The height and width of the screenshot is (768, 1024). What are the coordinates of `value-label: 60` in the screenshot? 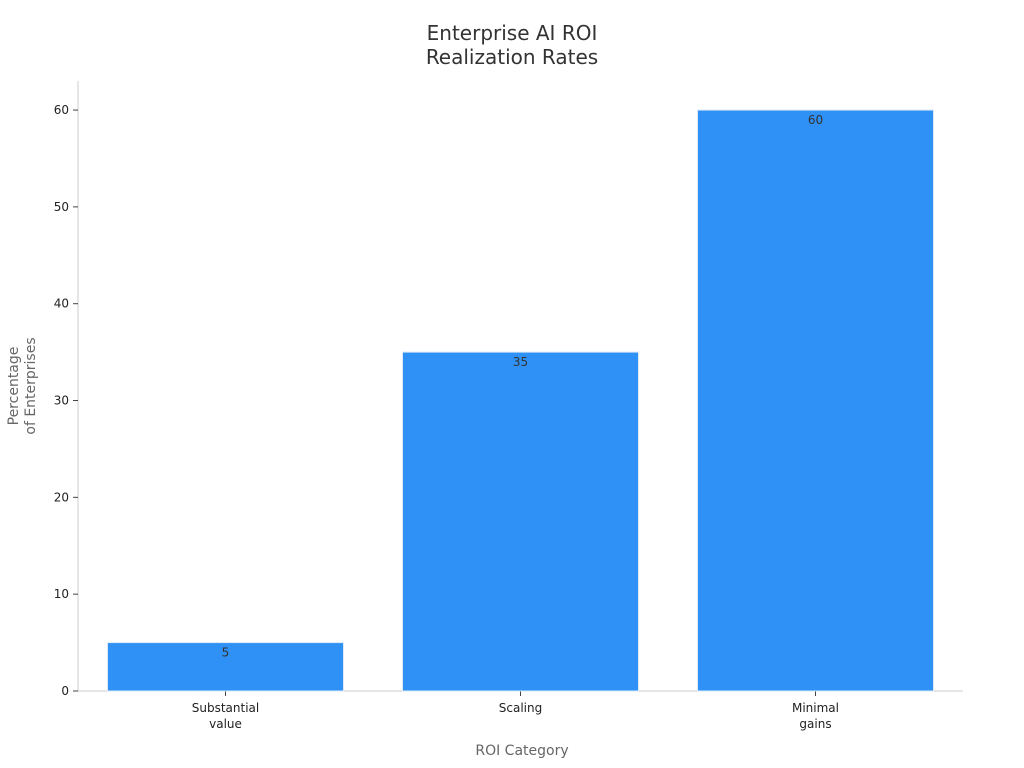 It's located at (815, 120).